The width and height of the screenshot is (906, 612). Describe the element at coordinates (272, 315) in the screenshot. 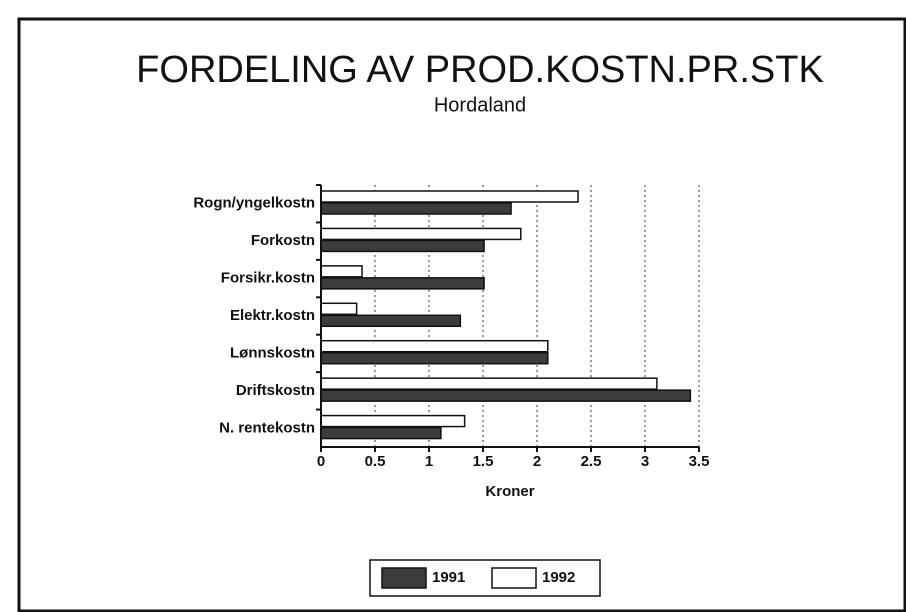

I see `y-tick-label: Elektr.kostn` at that location.